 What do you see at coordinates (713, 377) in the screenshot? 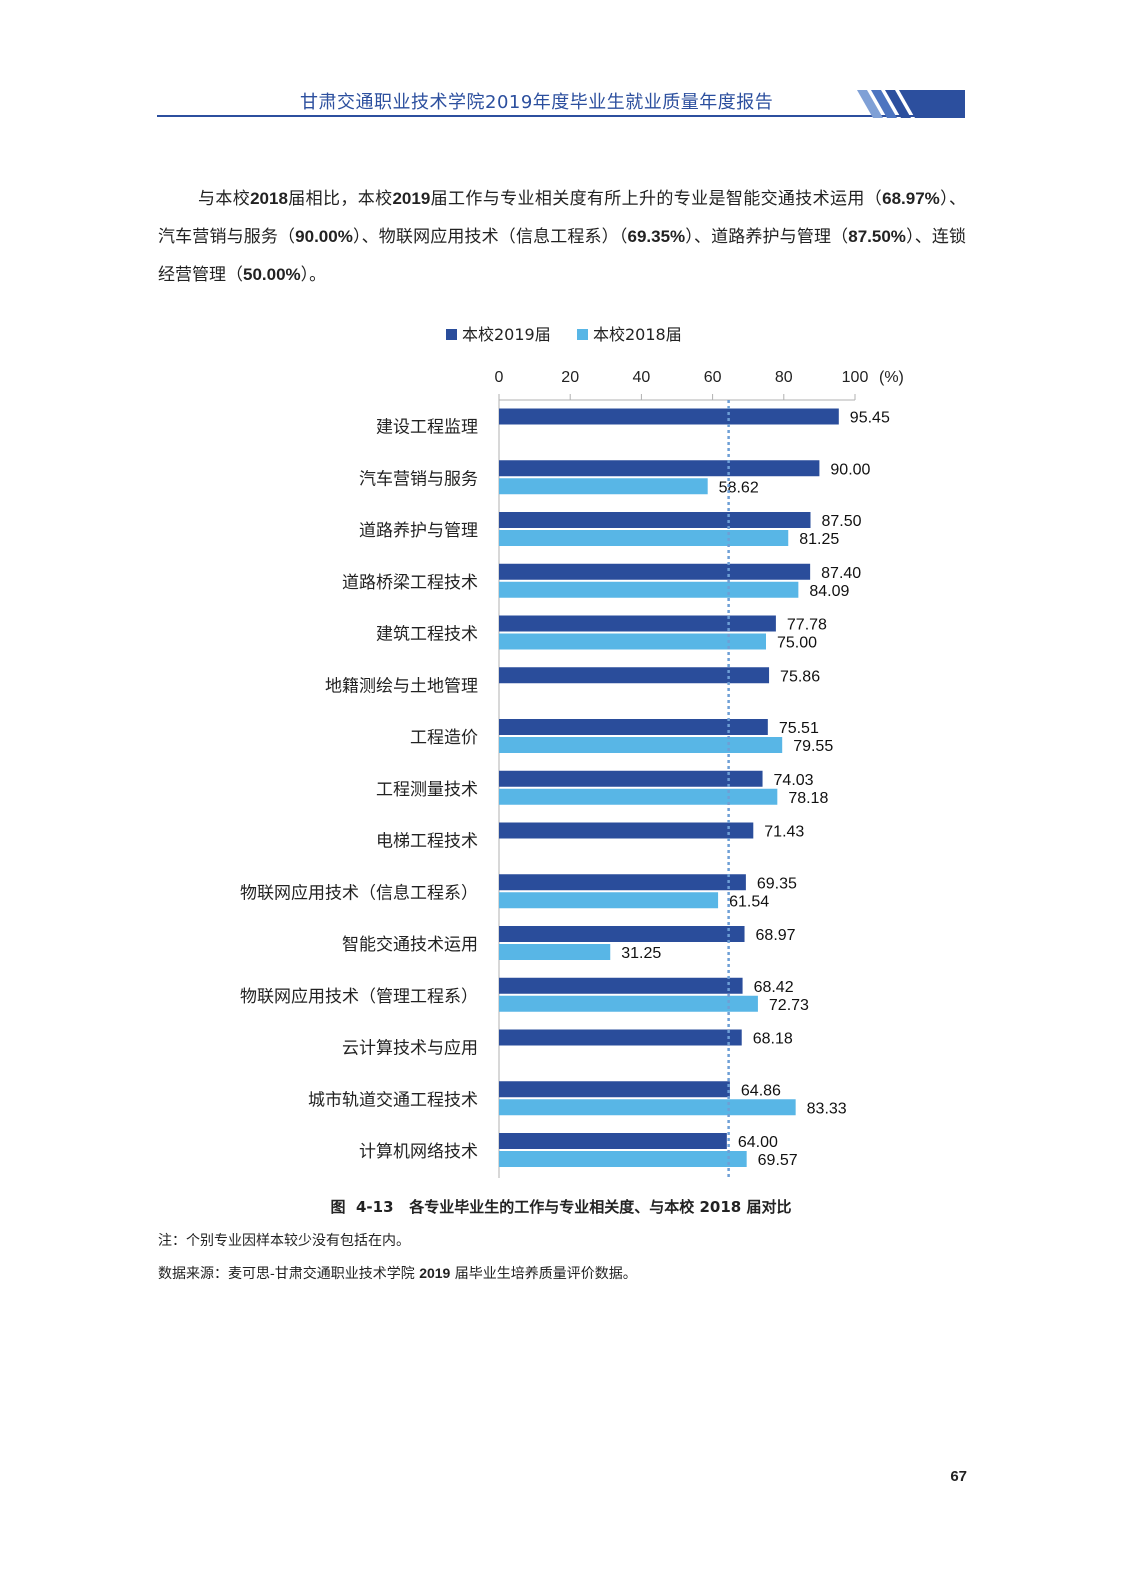
I see `x-tick-label: 60` at bounding box center [713, 377].